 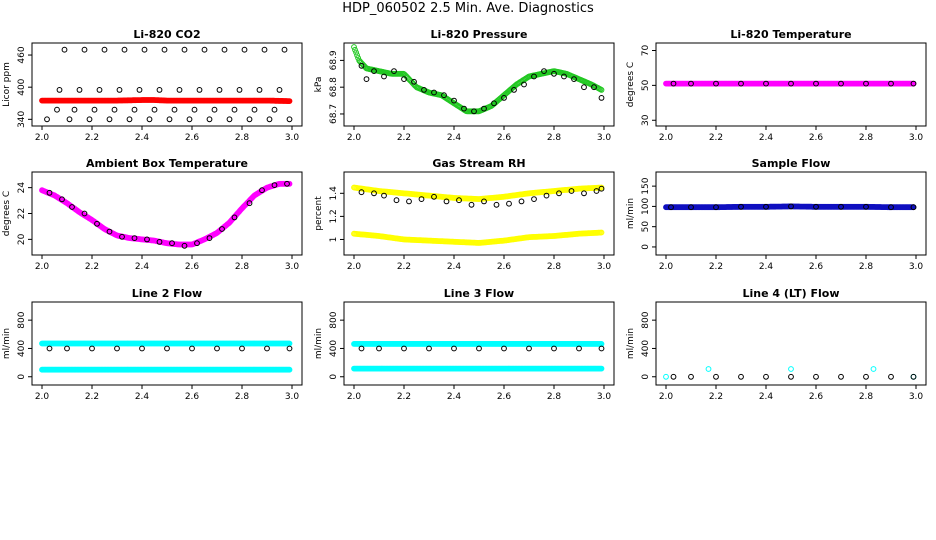 I want to click on chart-title: Line 2 Flow, so click(x=167, y=293).